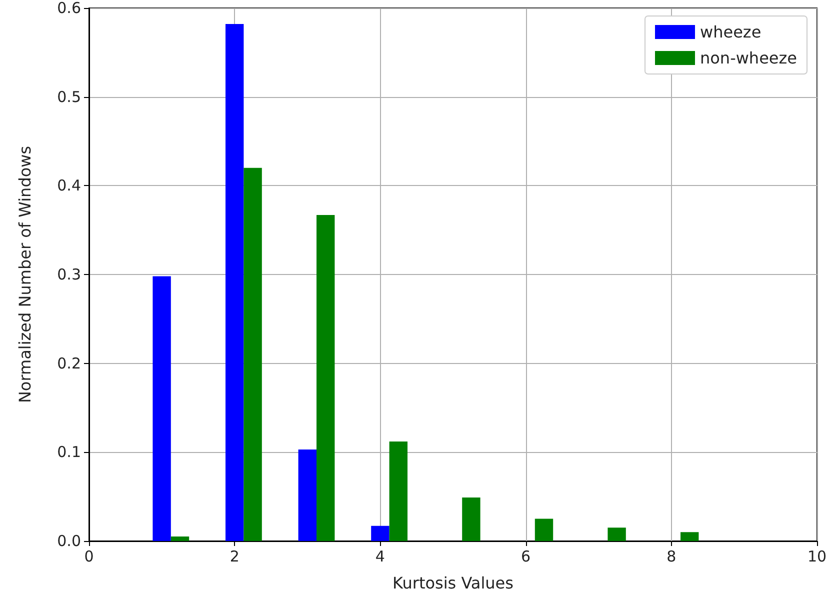  I want to click on x-tick-label: 10, so click(817, 557).